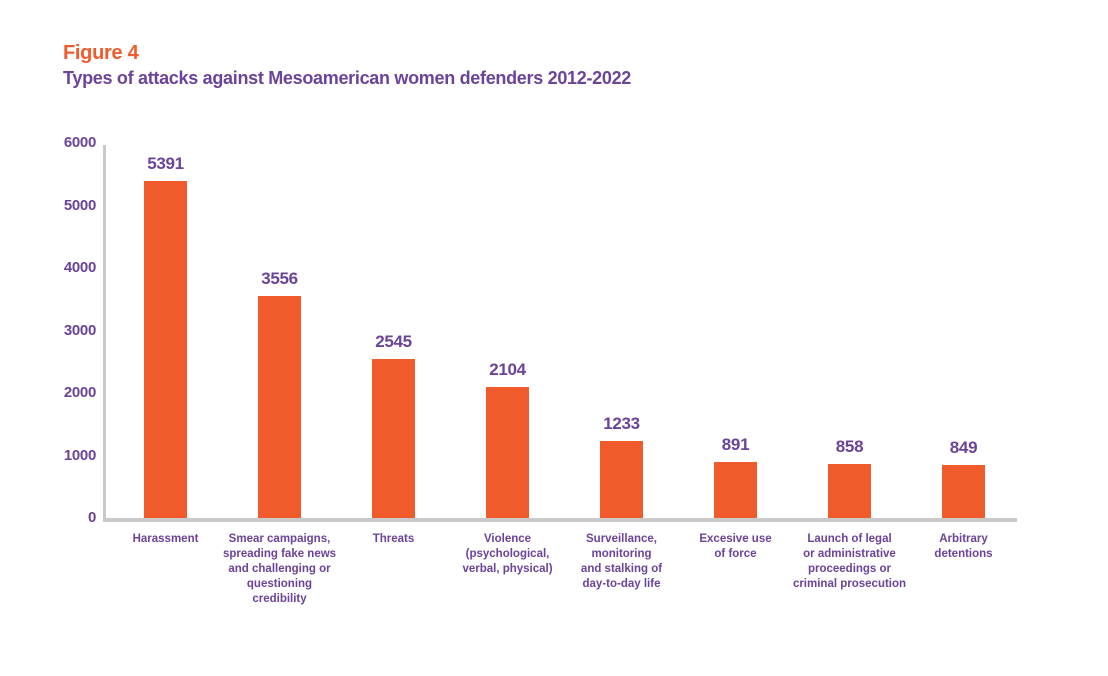 This screenshot has height=676, width=1108. I want to click on figure-label: Figure 4, so click(101, 53).